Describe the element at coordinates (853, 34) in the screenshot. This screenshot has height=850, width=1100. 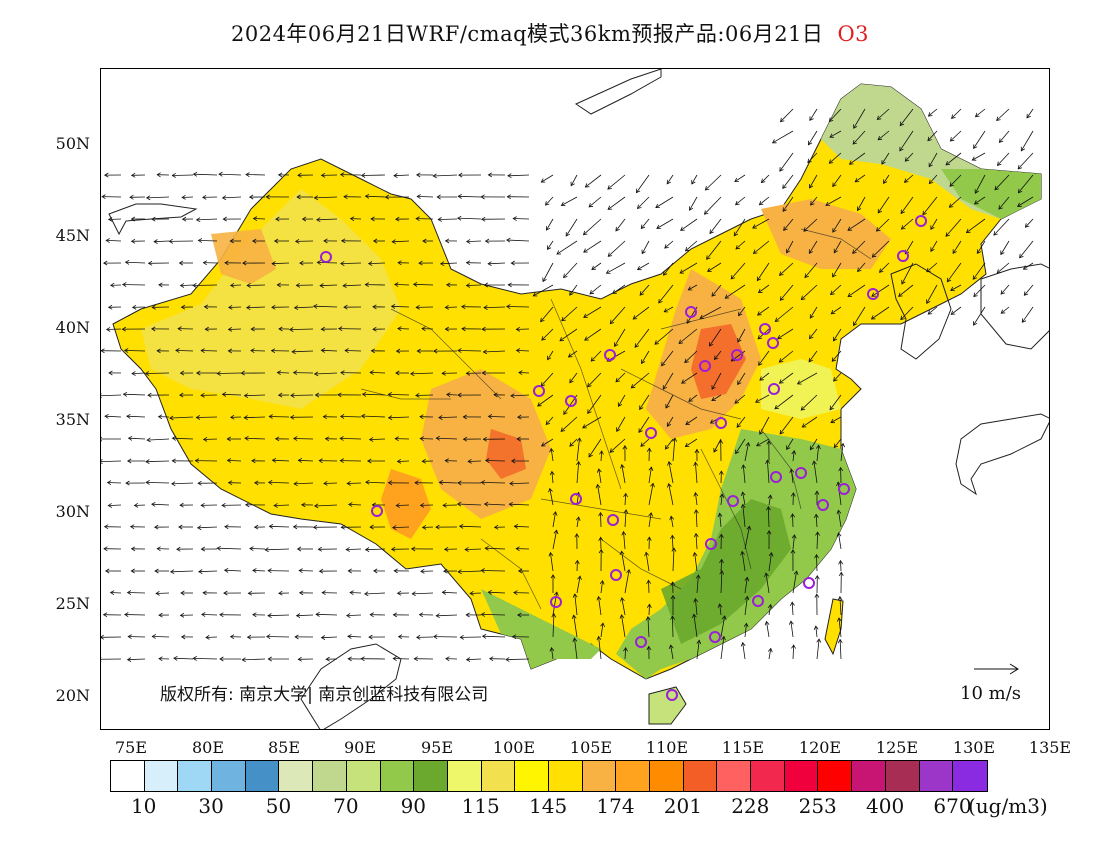
I see `pollutant-label: O3` at that location.